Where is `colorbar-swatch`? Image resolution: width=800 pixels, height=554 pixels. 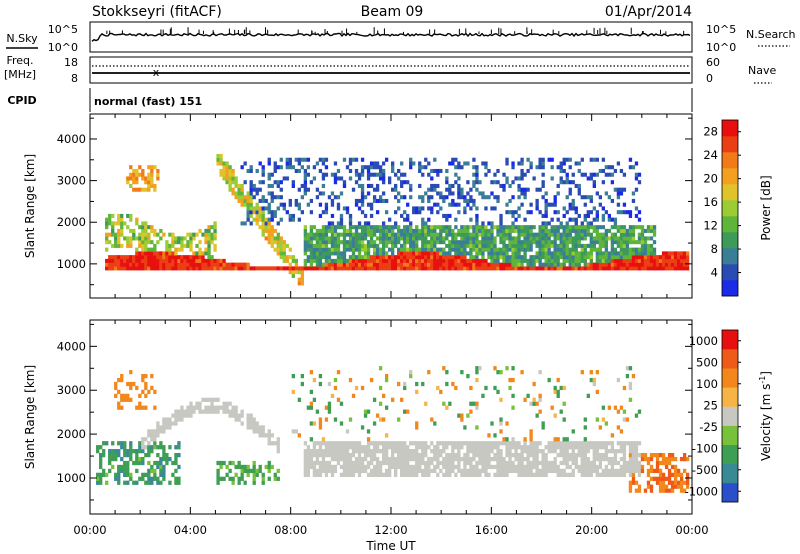
colorbar-swatch is located at coordinates (730, 176).